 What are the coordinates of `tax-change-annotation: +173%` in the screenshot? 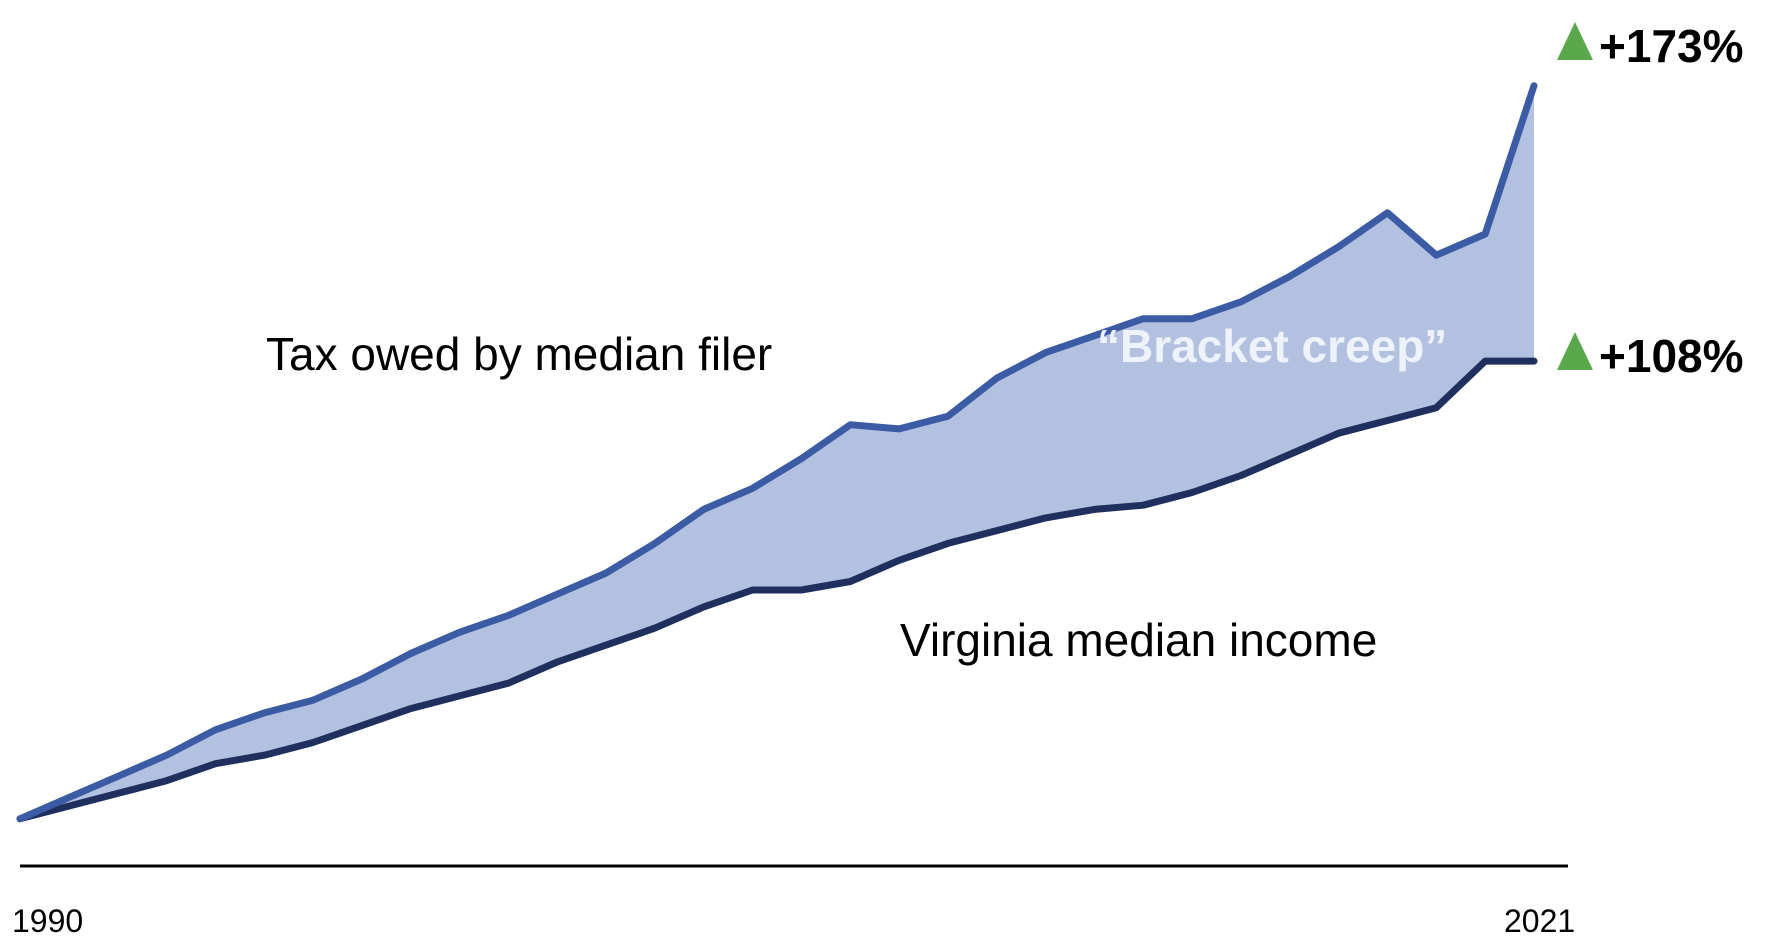 It's located at (1650, 46).